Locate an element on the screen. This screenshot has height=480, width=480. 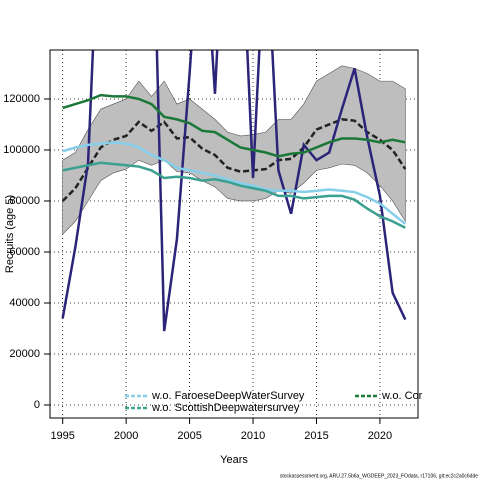
y-tick-label: 20000 is located at coordinates (24, 354).